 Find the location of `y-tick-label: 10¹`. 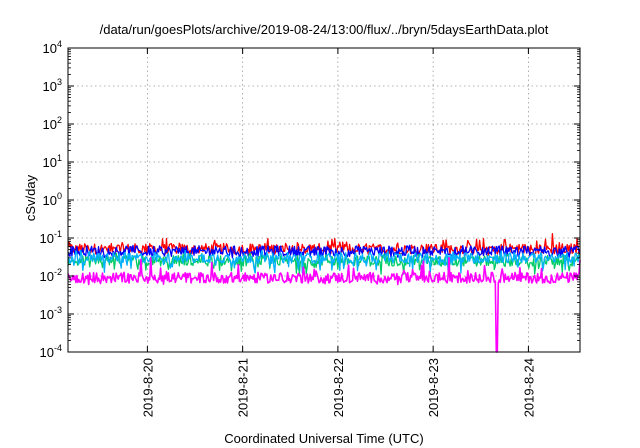

y-tick-label: 10¹ is located at coordinates (52, 161).